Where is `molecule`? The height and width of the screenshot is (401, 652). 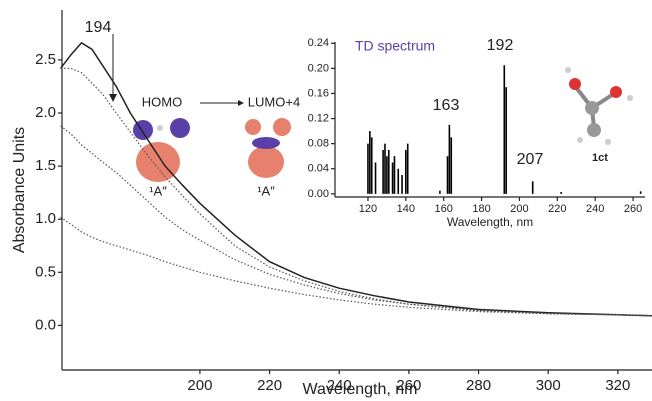
molecule is located at coordinates (599, 106).